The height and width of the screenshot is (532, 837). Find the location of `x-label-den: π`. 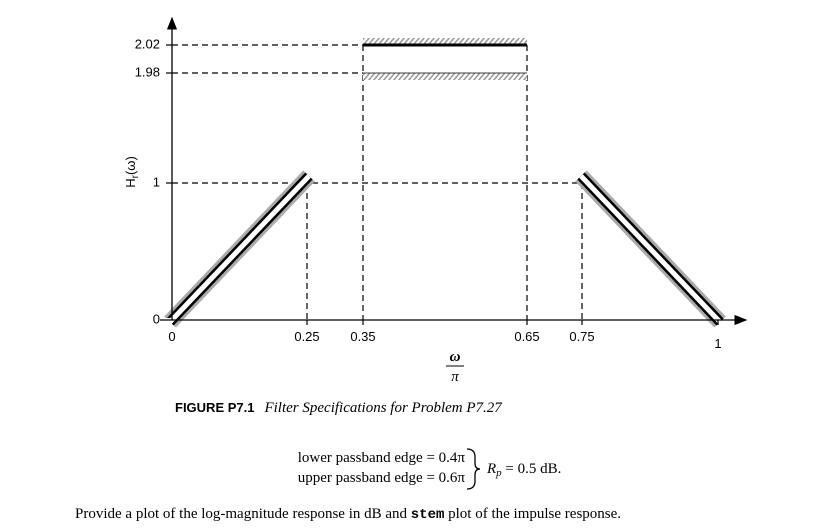

x-label-den: π is located at coordinates (455, 377).